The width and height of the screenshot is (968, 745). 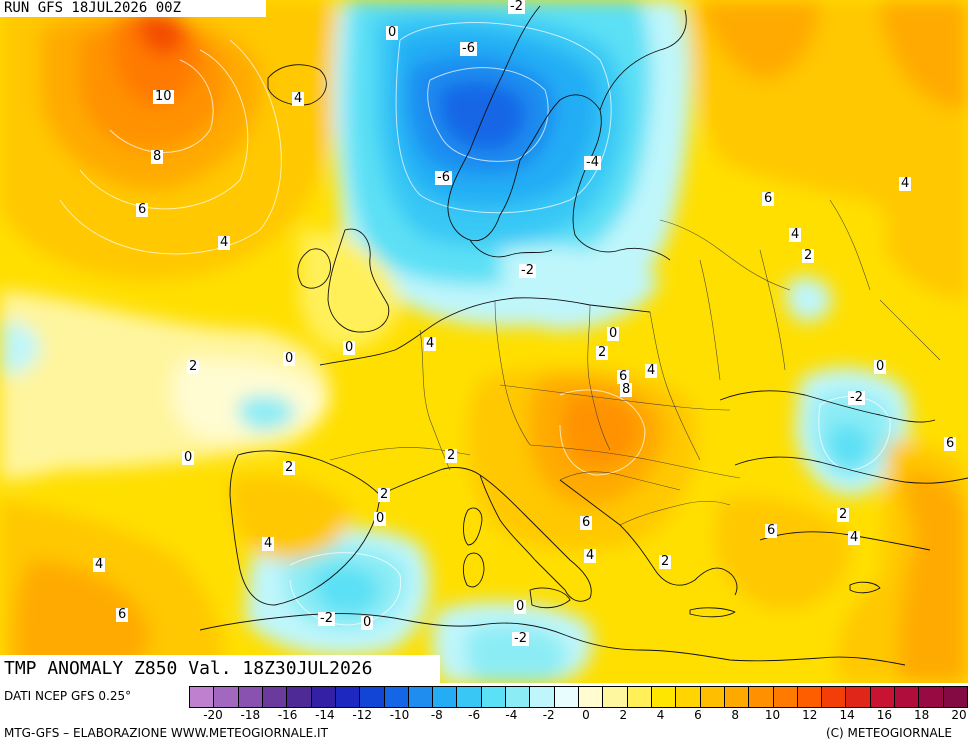 What do you see at coordinates (68, 696) in the screenshot?
I see `data-source-label: DATI NCEP GFS 0.25°` at bounding box center [68, 696].